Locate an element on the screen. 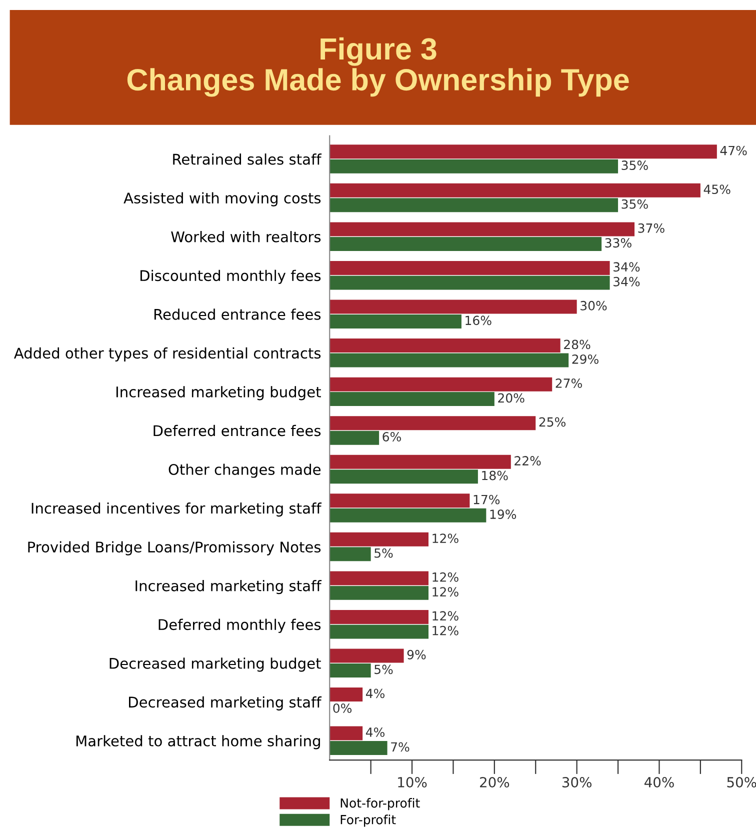 The width and height of the screenshot is (756, 838). y-tick-label: Other changes made is located at coordinates (244, 471).